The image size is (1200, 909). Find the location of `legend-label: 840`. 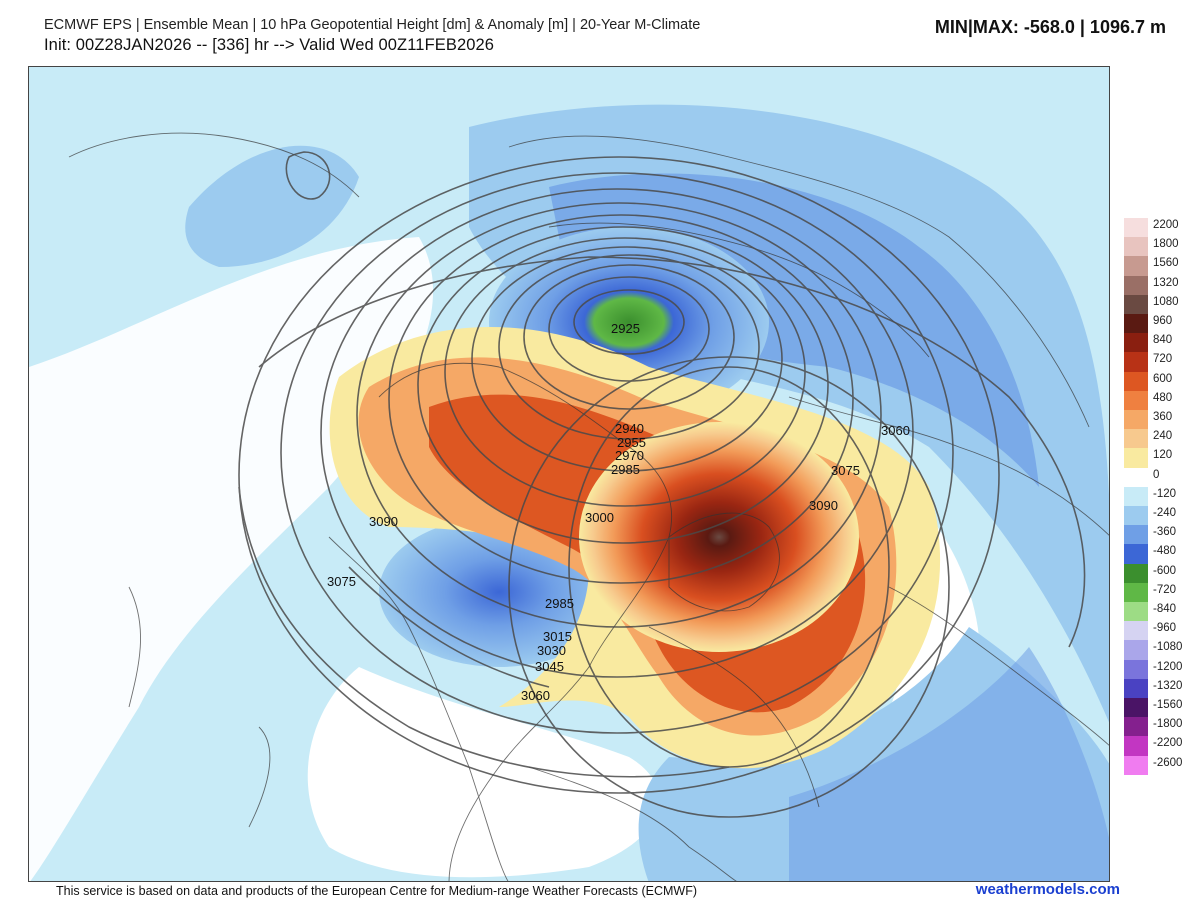

legend-label: 840 is located at coordinates (1163, 340).